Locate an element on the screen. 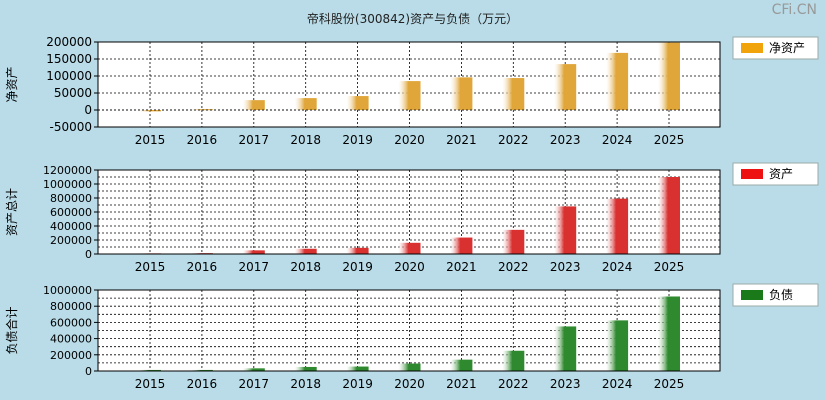 The height and width of the screenshot is (400, 825). y-tick-label: 150000 is located at coordinates (69, 59).